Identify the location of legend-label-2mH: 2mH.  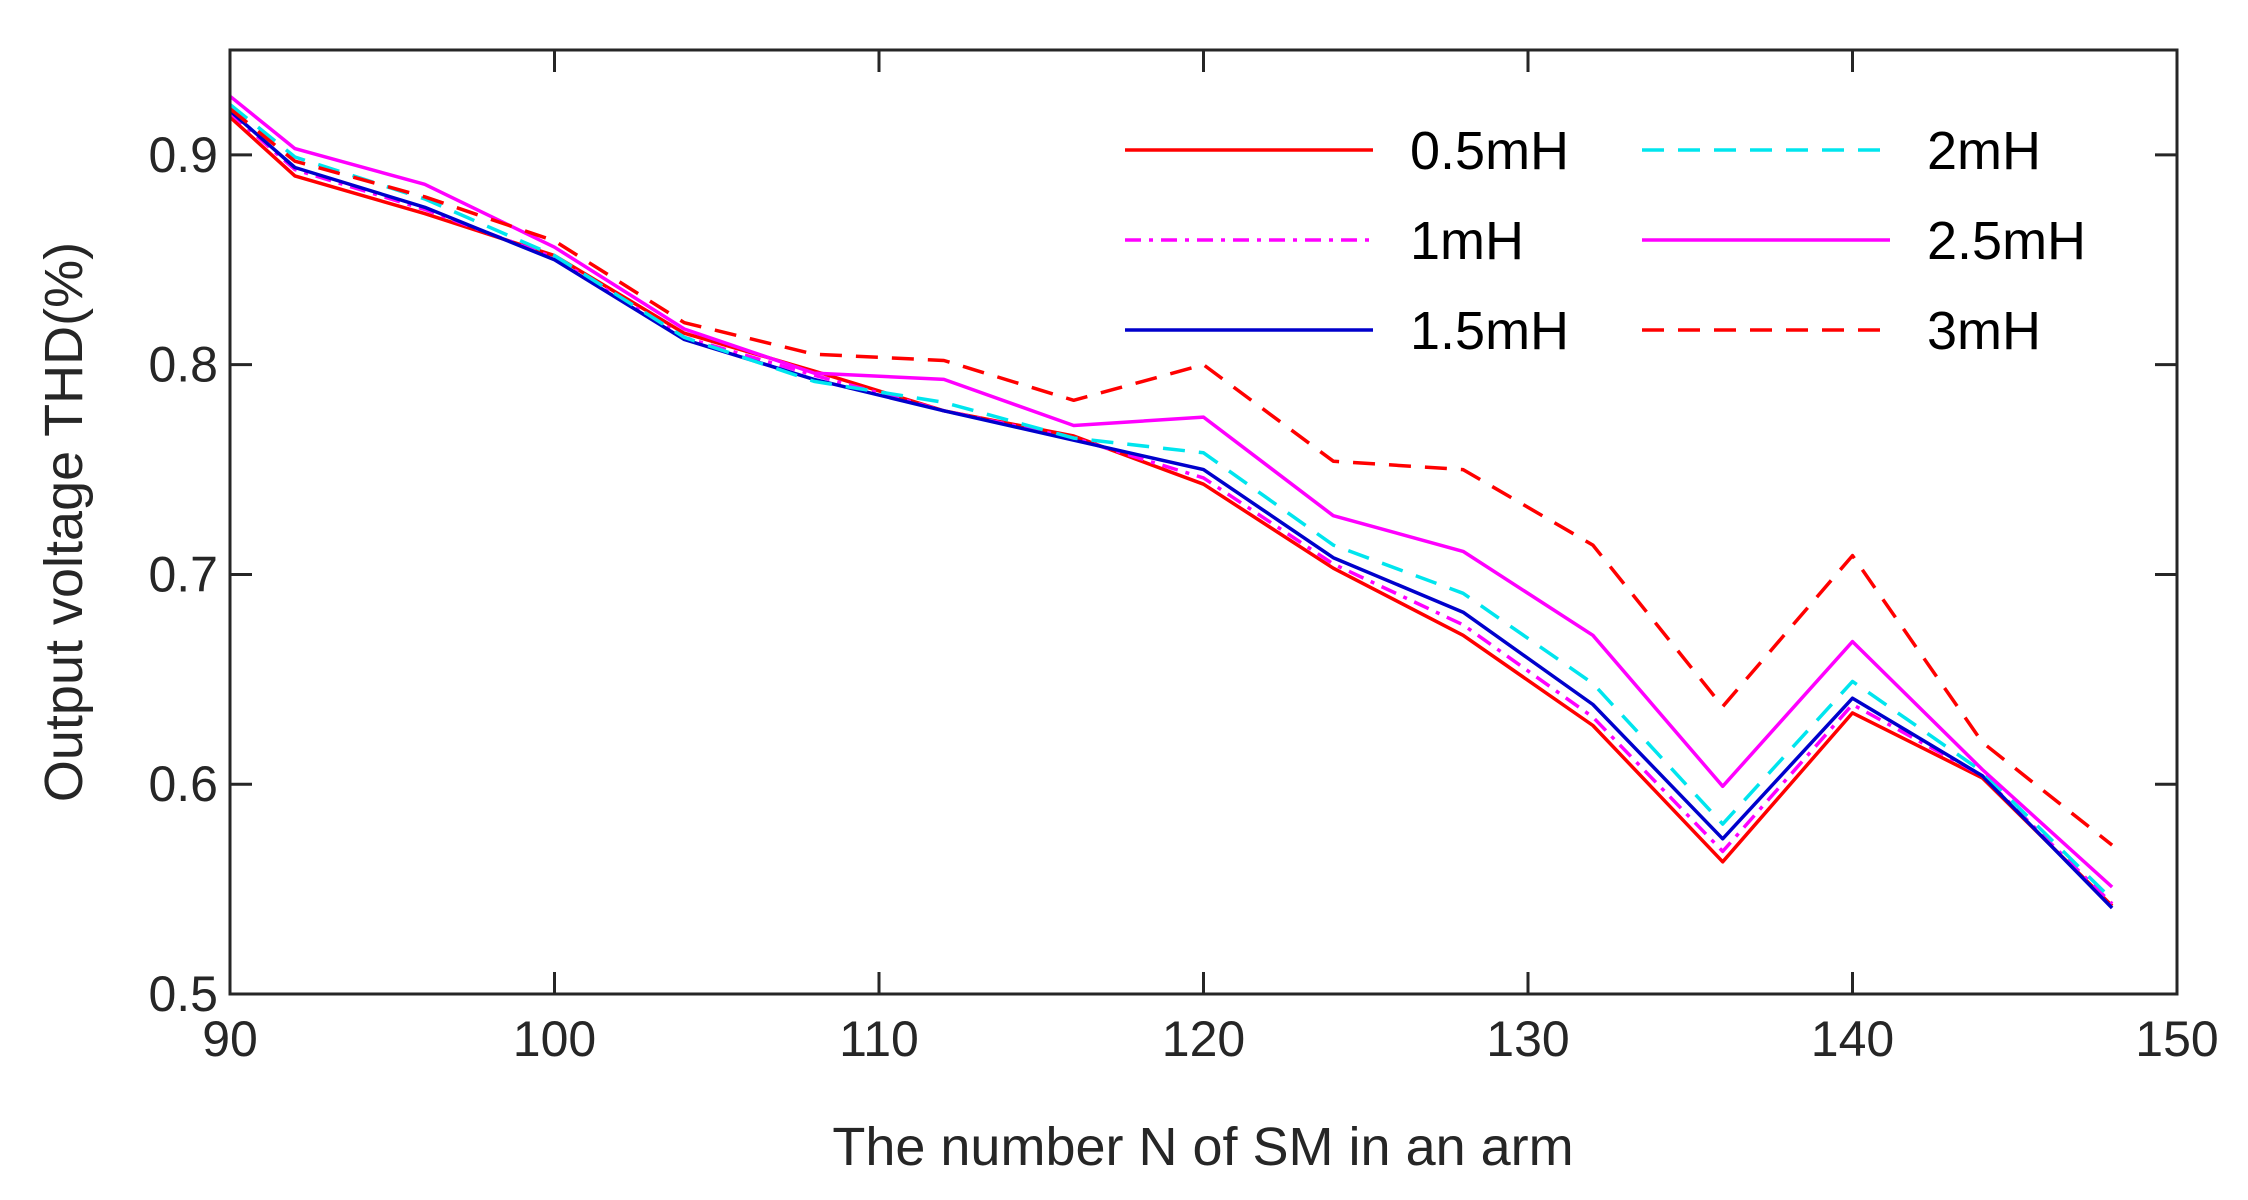
(1984, 151).